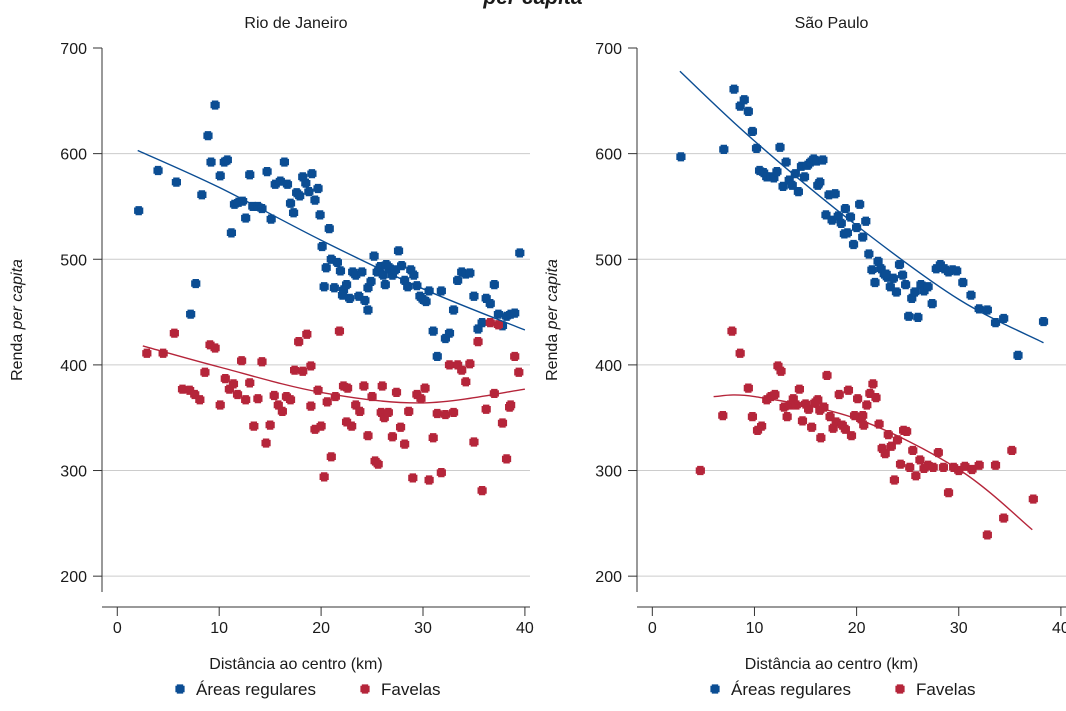 This screenshot has width=1066, height=711. Describe the element at coordinates (791, 689) in the screenshot. I see `legend-label-regular: Áreas regulares` at that location.